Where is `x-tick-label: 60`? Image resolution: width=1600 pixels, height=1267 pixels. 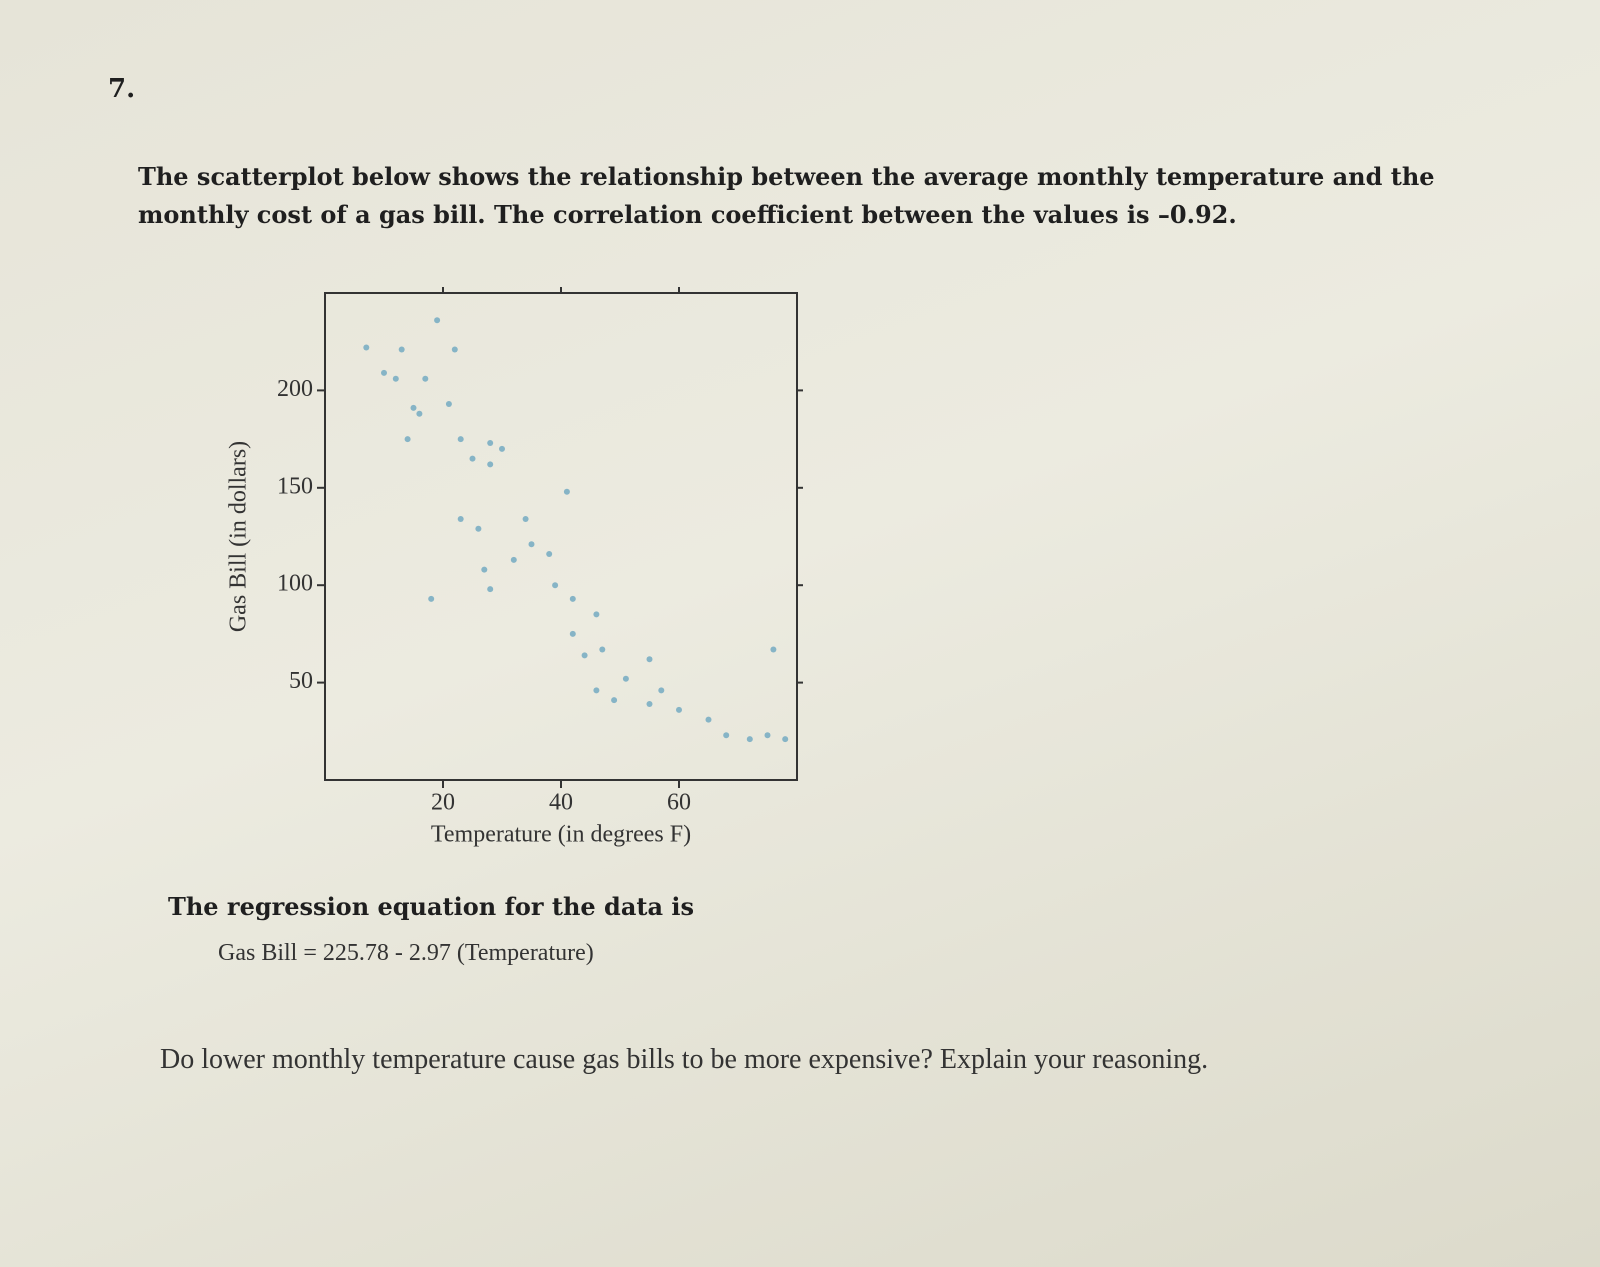
x-tick-label: 60 is located at coordinates (679, 803).